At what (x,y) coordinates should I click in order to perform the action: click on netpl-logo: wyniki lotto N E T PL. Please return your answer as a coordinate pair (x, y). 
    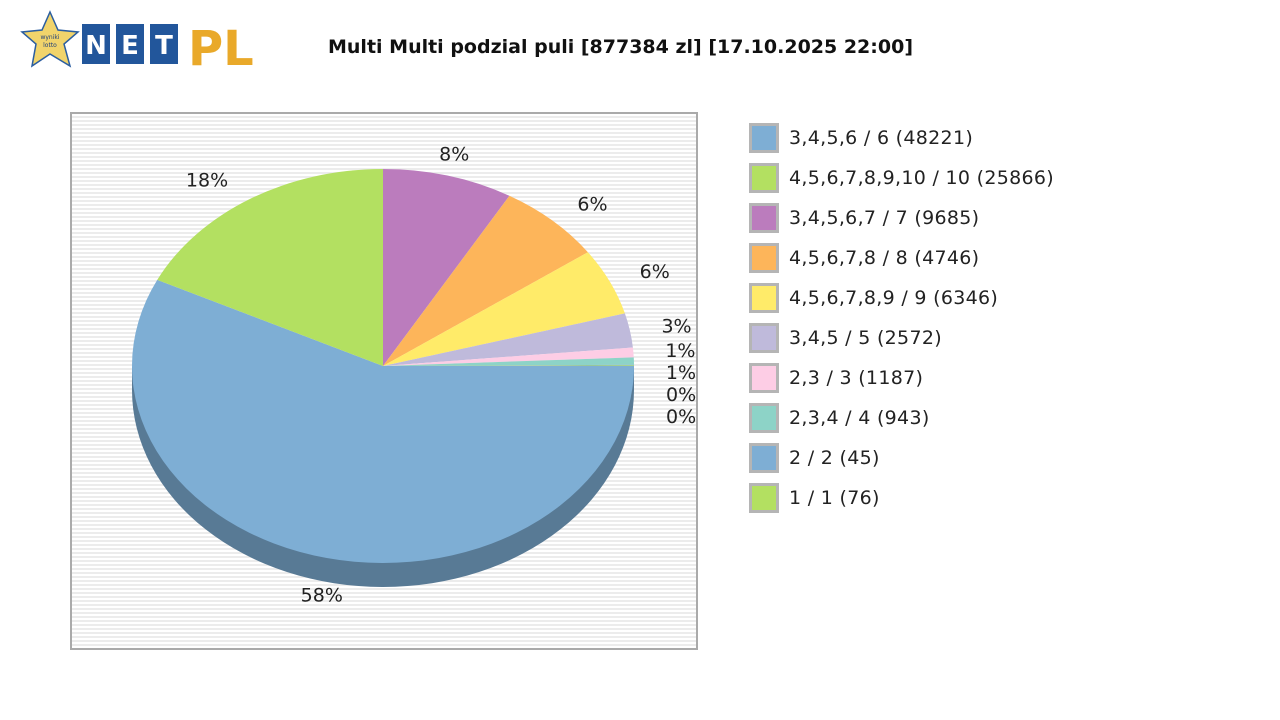
    Looking at the image, I should click on (137, 41).